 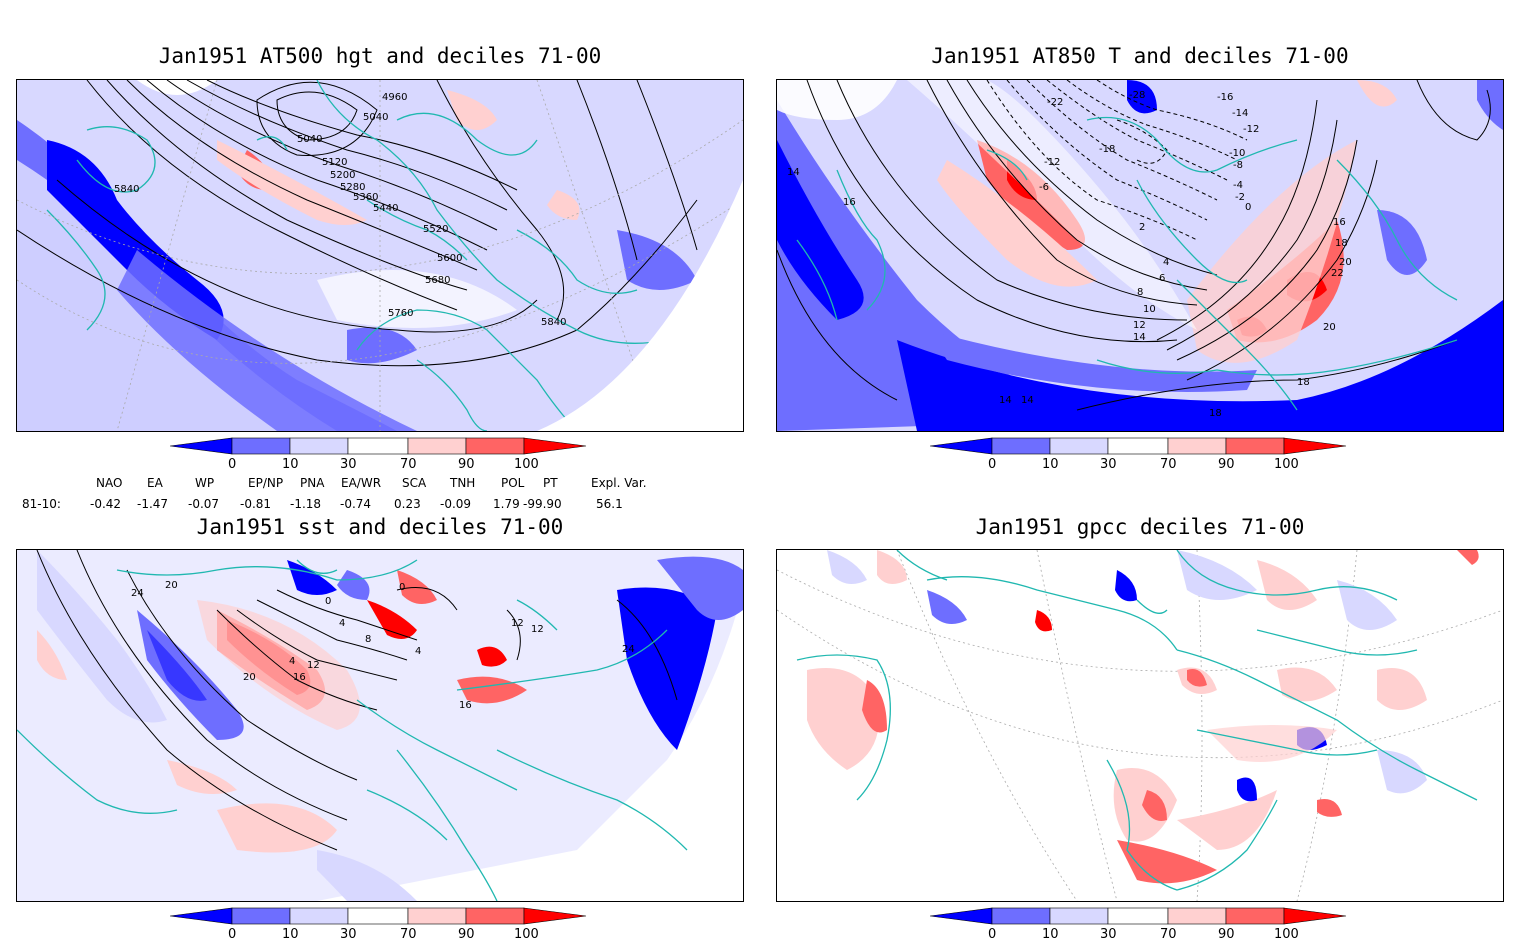 What do you see at coordinates (1142, 227) in the screenshot?
I see `contour-label: 2` at bounding box center [1142, 227].